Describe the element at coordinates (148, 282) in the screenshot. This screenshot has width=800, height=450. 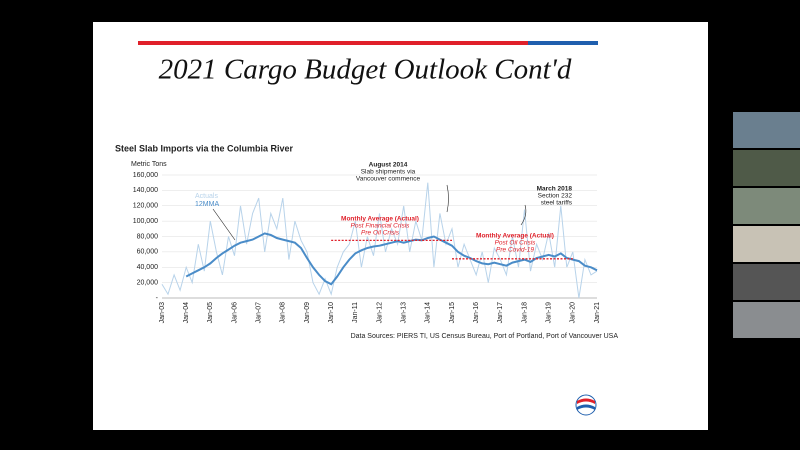
I see `y-tick-label: 20,000` at that location.